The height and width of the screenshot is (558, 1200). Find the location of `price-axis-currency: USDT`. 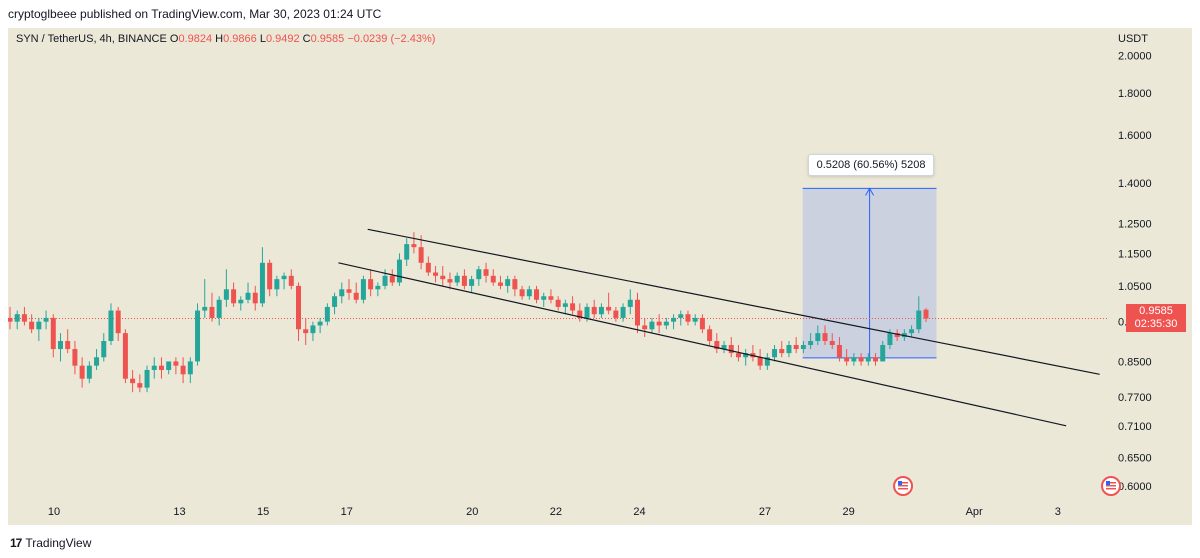

price-axis-currency: USDT is located at coordinates (1133, 39).